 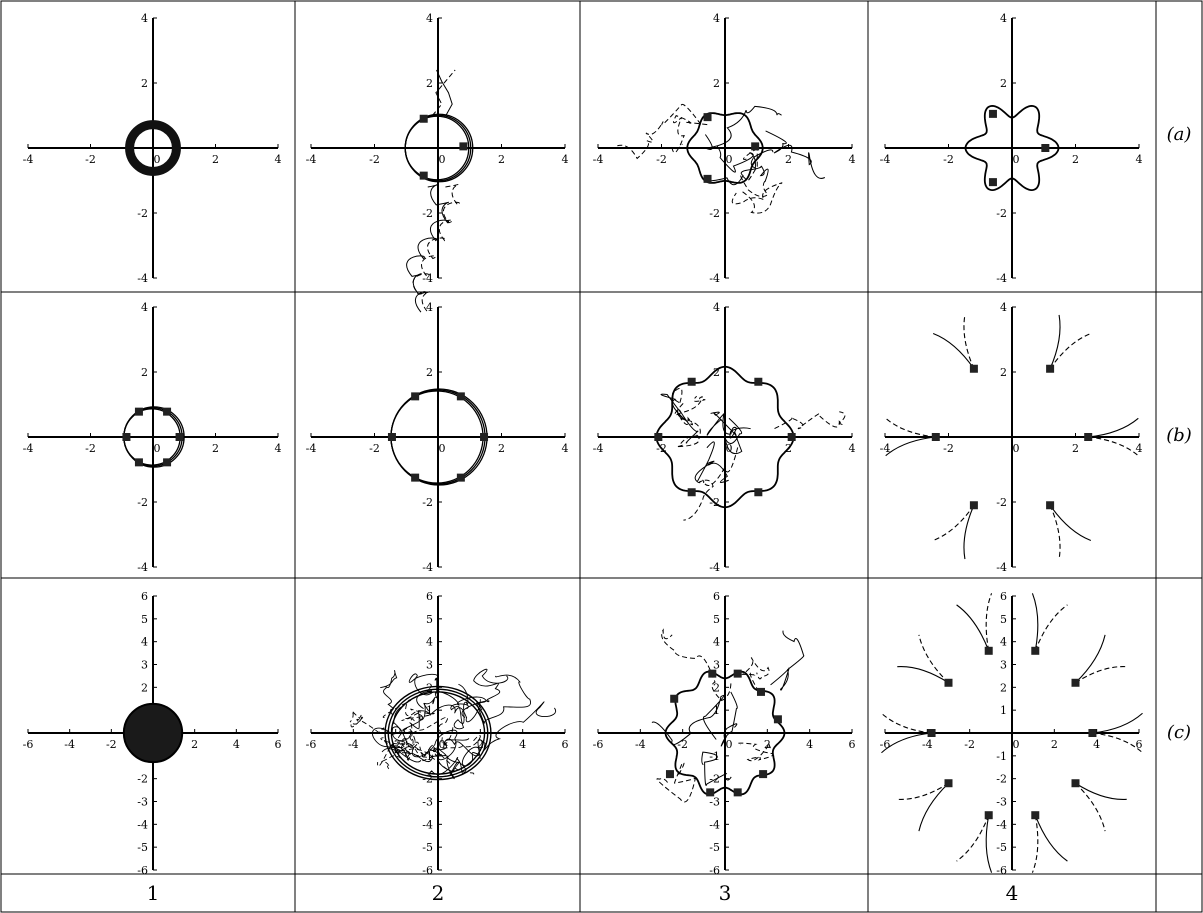 What do you see at coordinates (1011, 148) in the screenshot?
I see `panel-(a)-4: -4 -2 0 2 4 4 2 -2 -4` at bounding box center [1011, 148].